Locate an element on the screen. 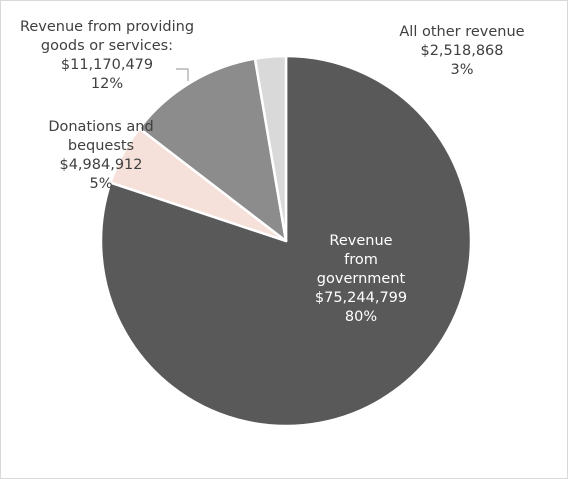 The image size is (568, 479). label-name-line: bequests is located at coordinates (101, 146).